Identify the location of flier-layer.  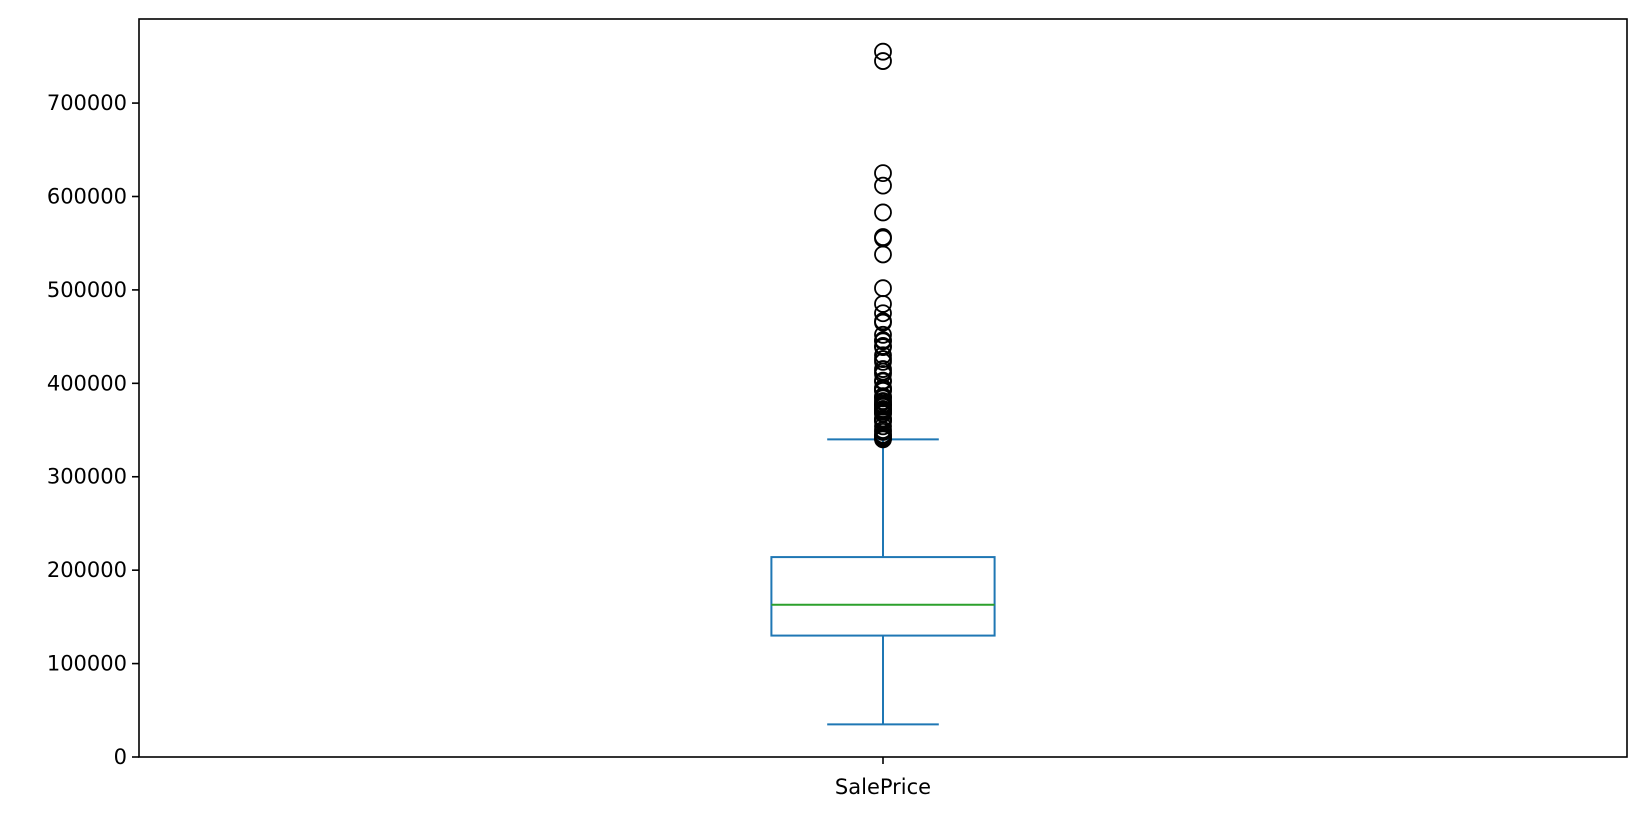
(883, 245).